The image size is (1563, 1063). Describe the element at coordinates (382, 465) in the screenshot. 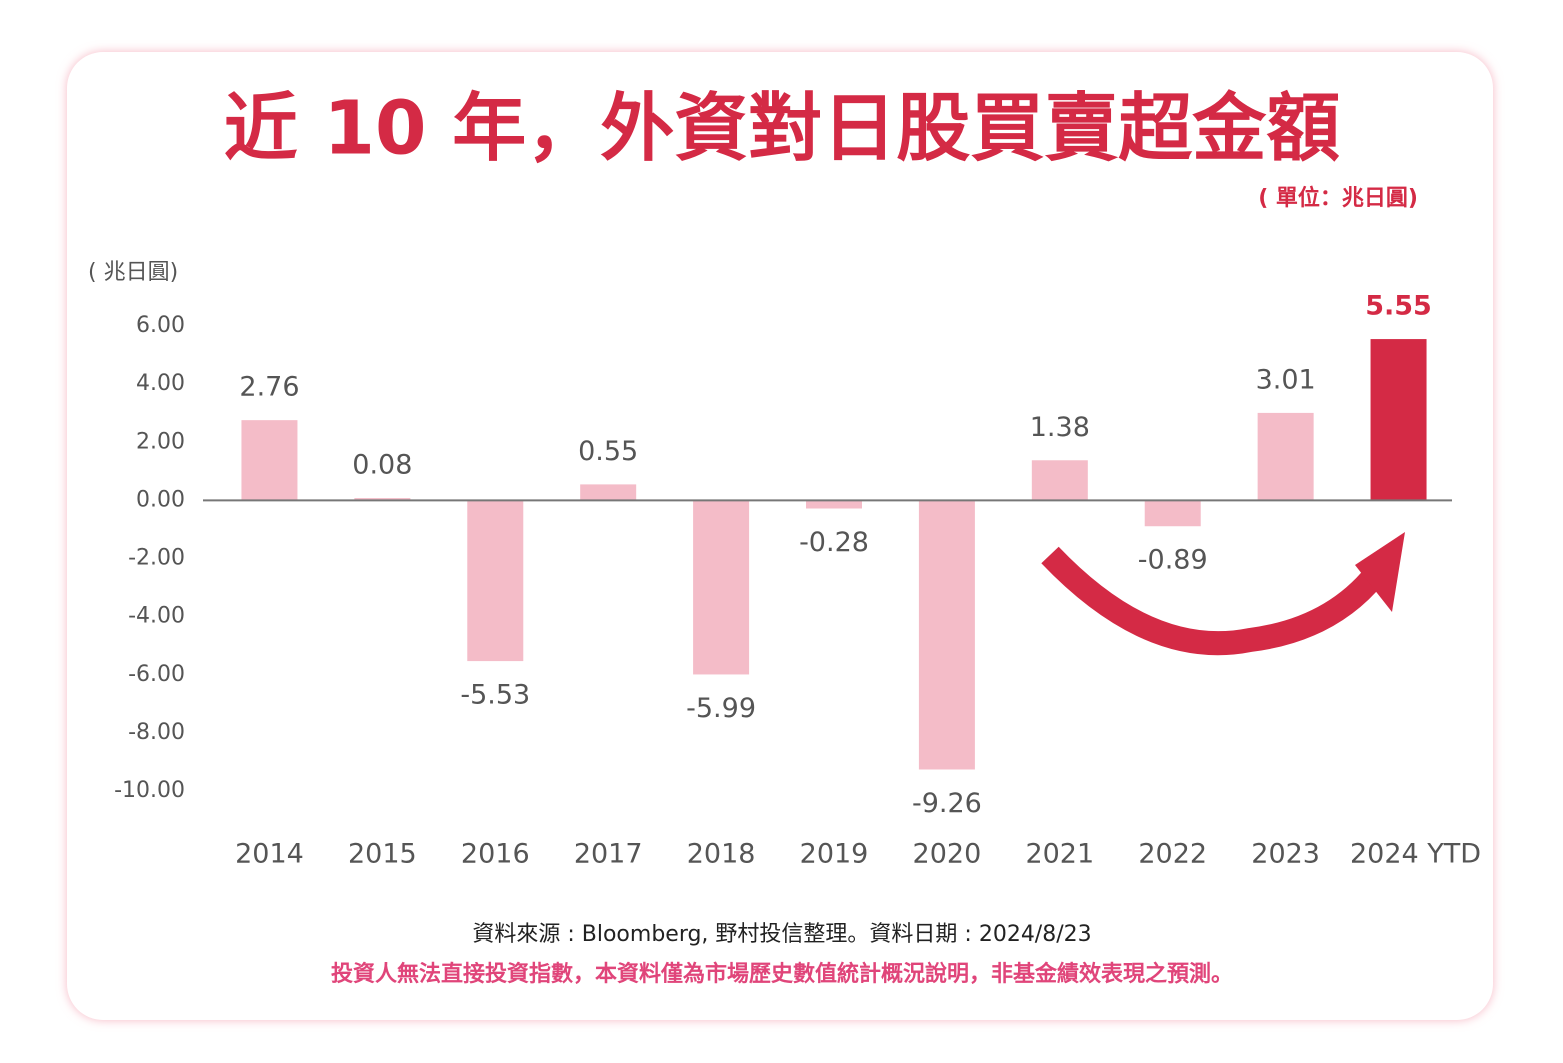

I see `value-label: 0.08` at that location.